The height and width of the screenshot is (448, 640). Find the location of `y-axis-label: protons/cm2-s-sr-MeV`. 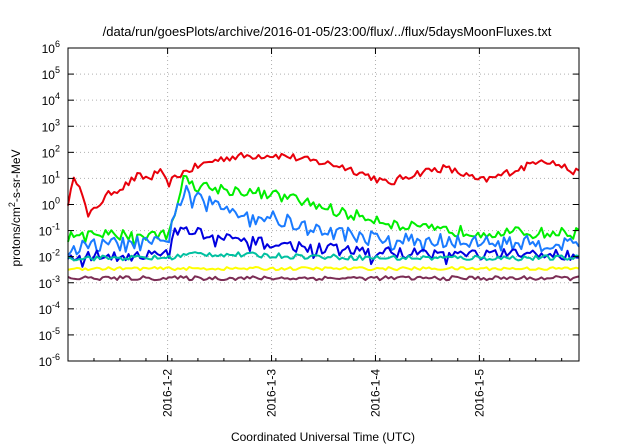

y-axis-label: protons/cm2-s-sr-MeV is located at coordinates (15, 207).